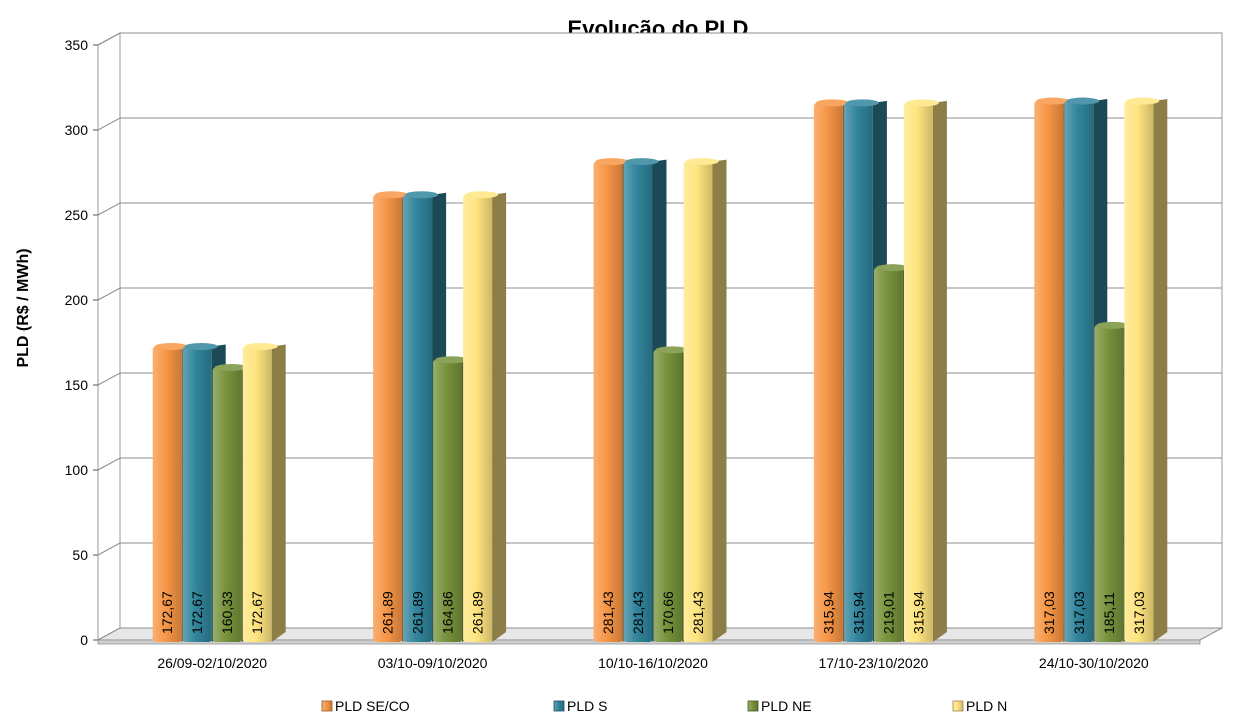 This screenshot has height=718, width=1236. What do you see at coordinates (84, 640) in the screenshot?
I see `y-tick-label: 0` at bounding box center [84, 640].